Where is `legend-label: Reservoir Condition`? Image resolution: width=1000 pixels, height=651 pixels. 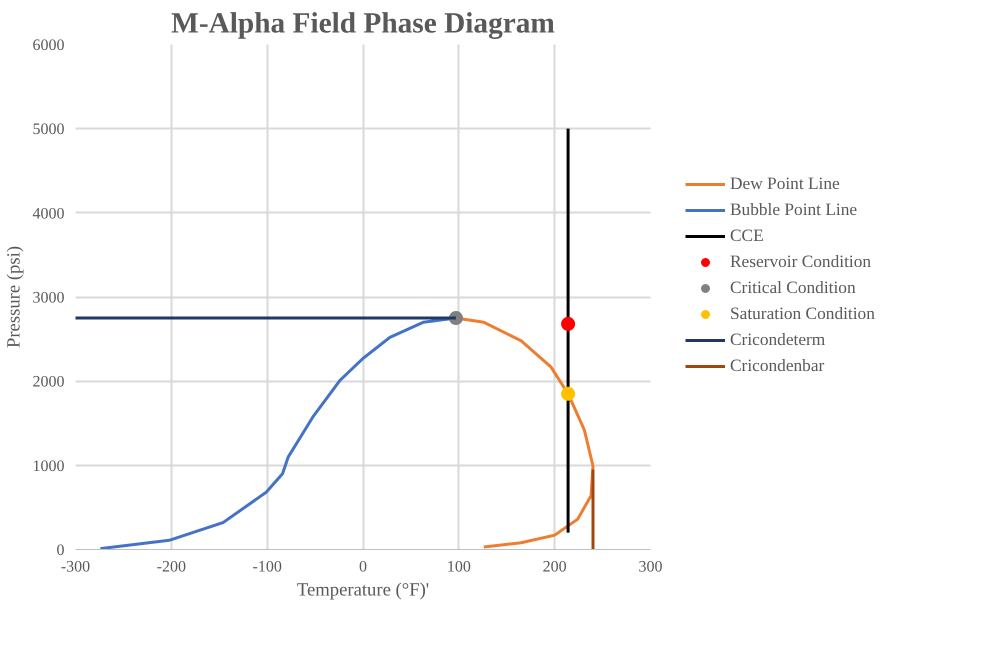 legend-label: Reservoir Condition is located at coordinates (801, 262).